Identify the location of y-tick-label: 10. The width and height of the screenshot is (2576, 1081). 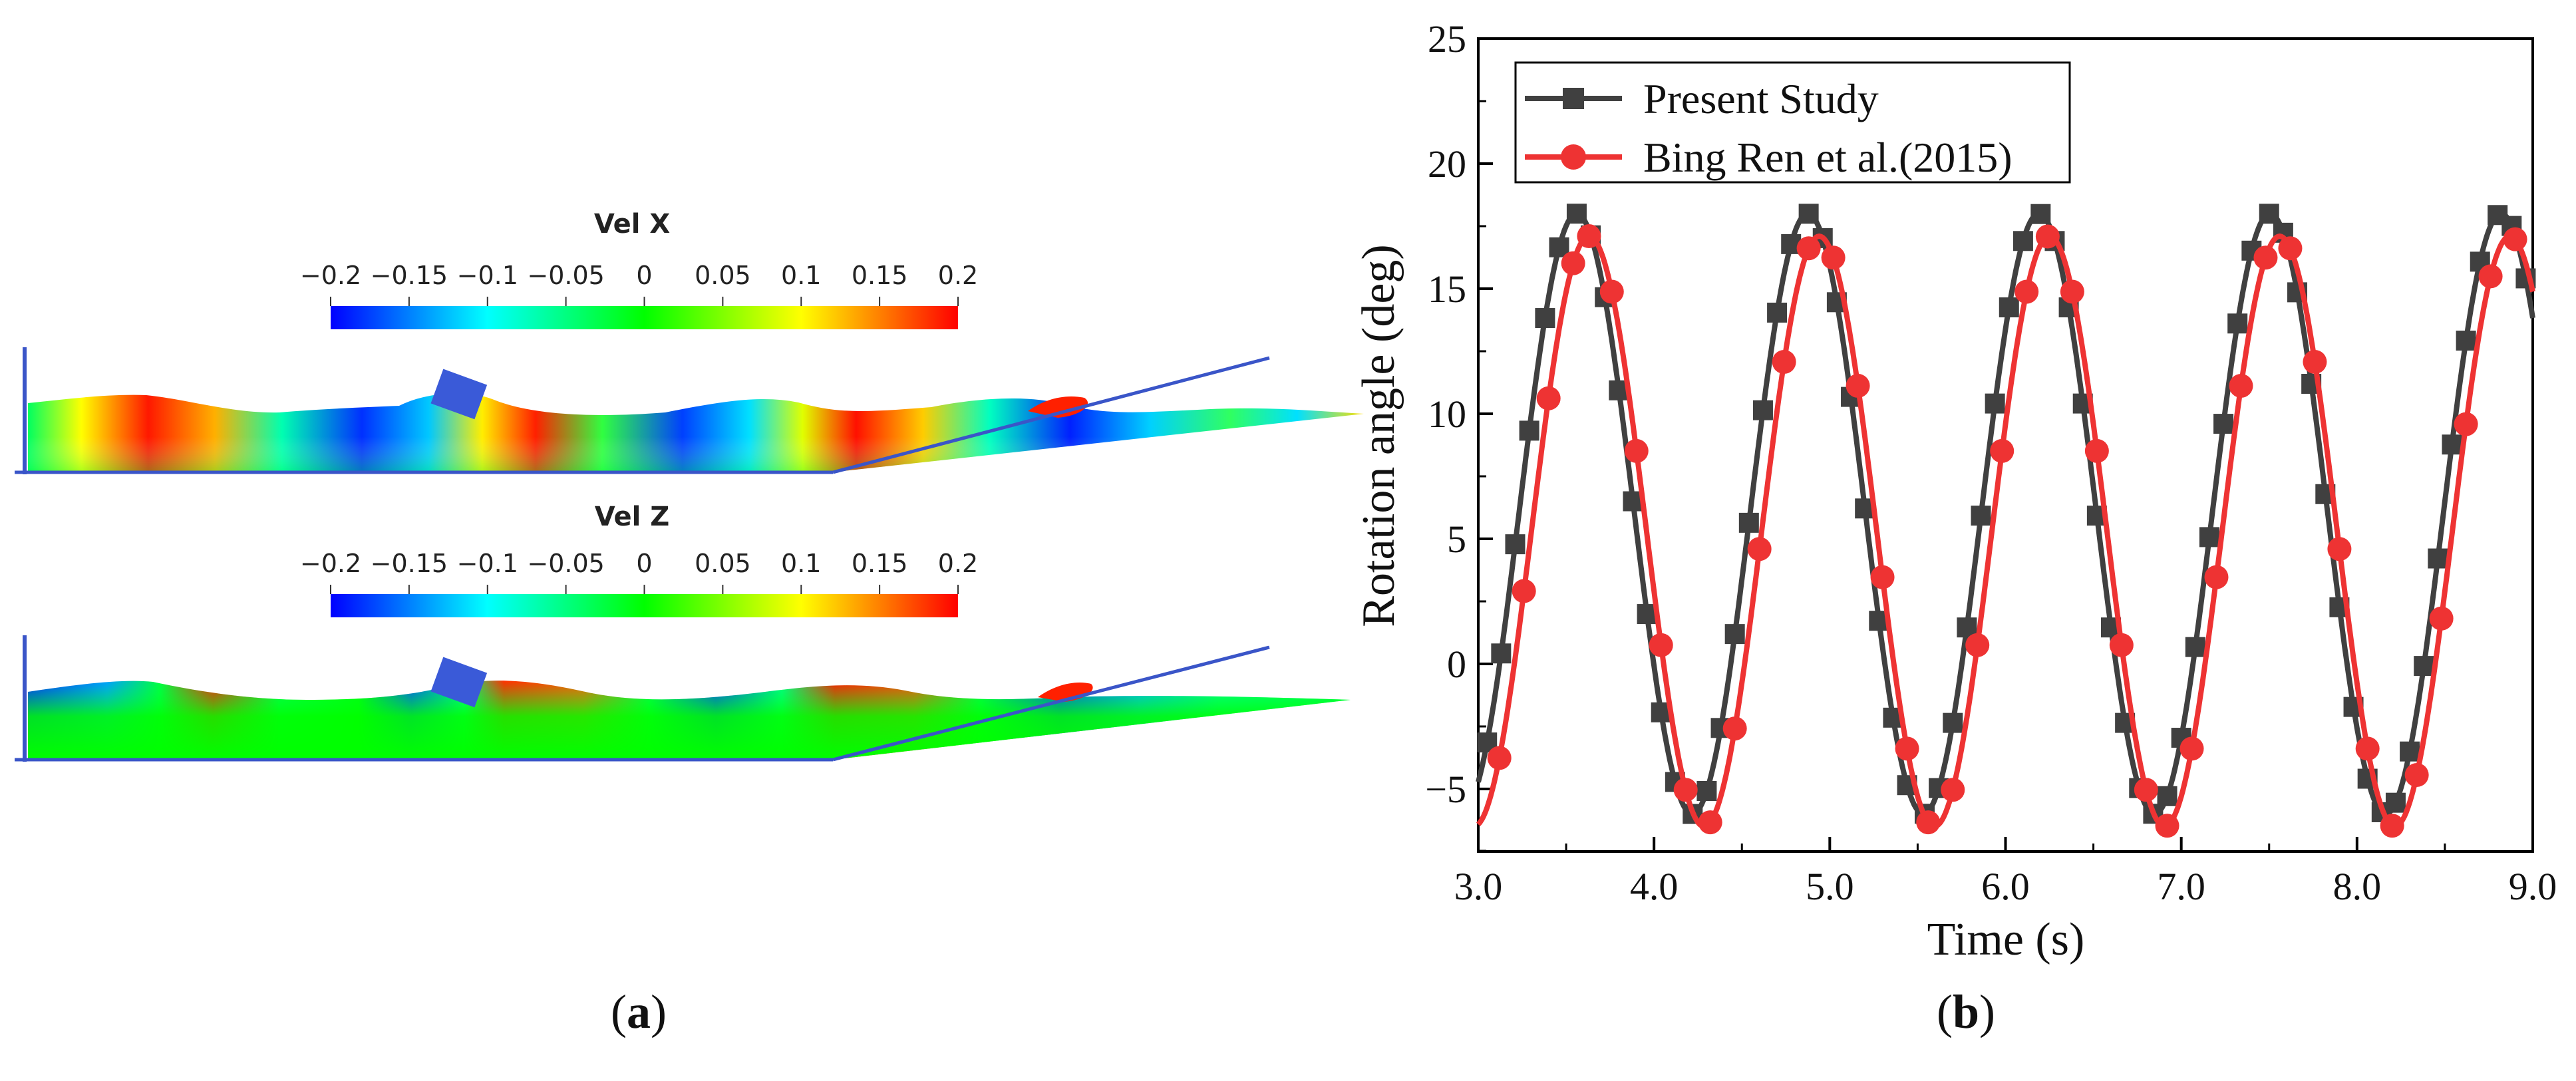
(1447, 414).